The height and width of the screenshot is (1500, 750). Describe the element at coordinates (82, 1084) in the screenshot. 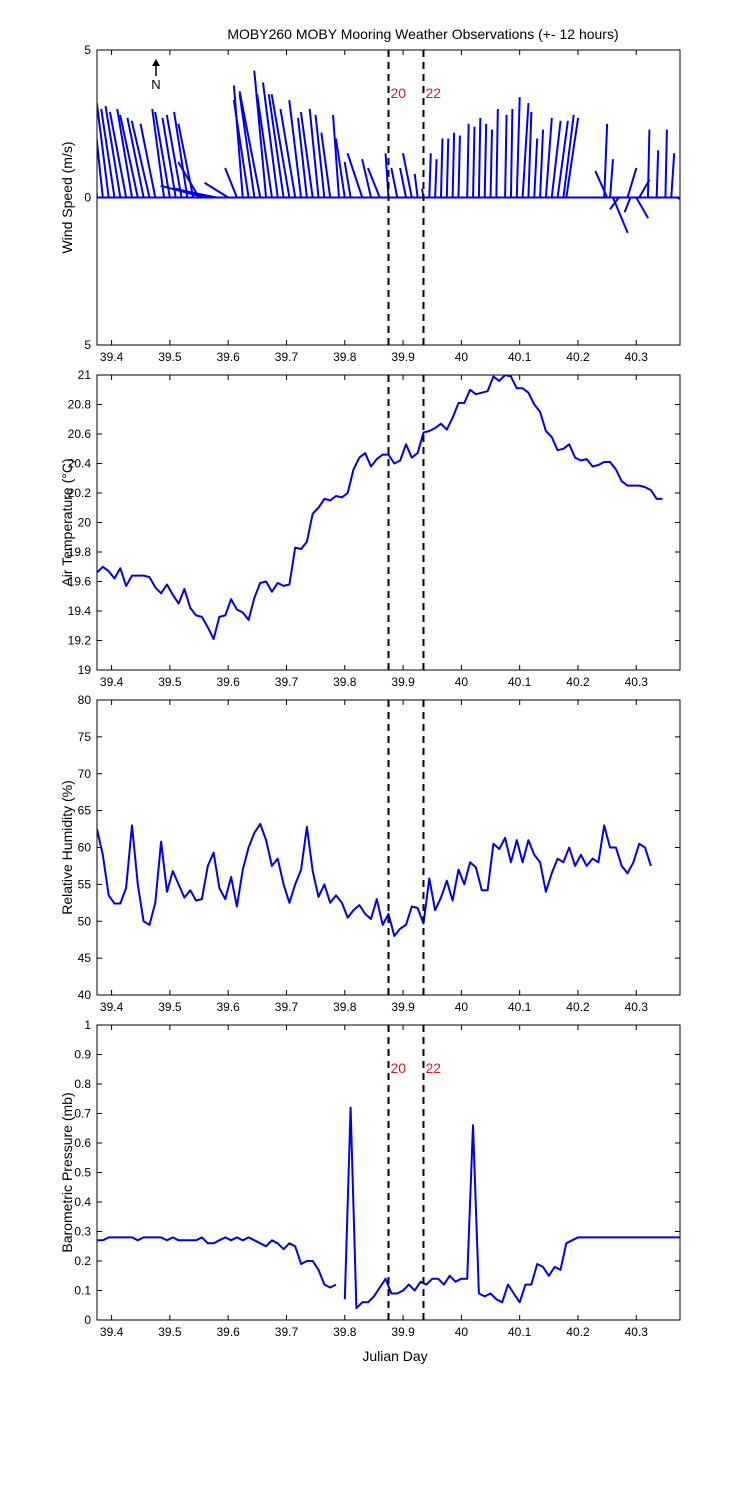

I see `y-tick-label: 0.8` at that location.